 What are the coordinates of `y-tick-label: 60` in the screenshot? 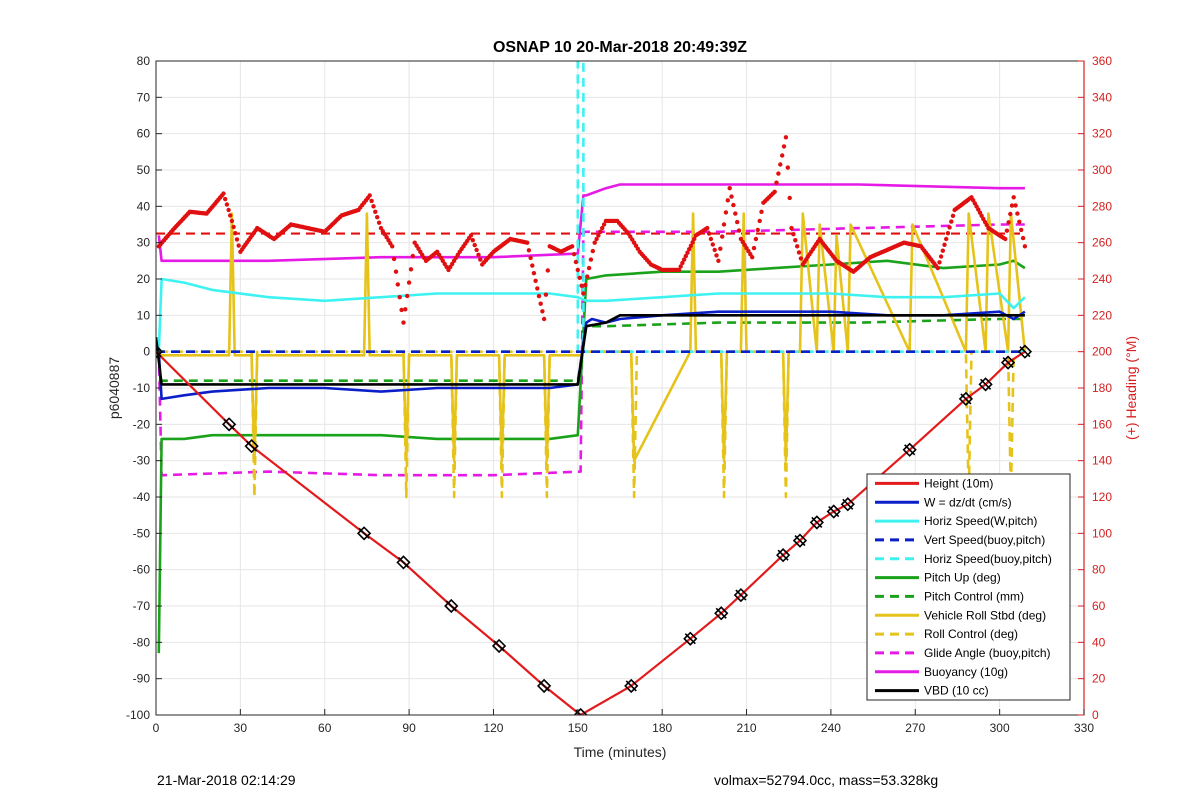 It's located at (144, 134).